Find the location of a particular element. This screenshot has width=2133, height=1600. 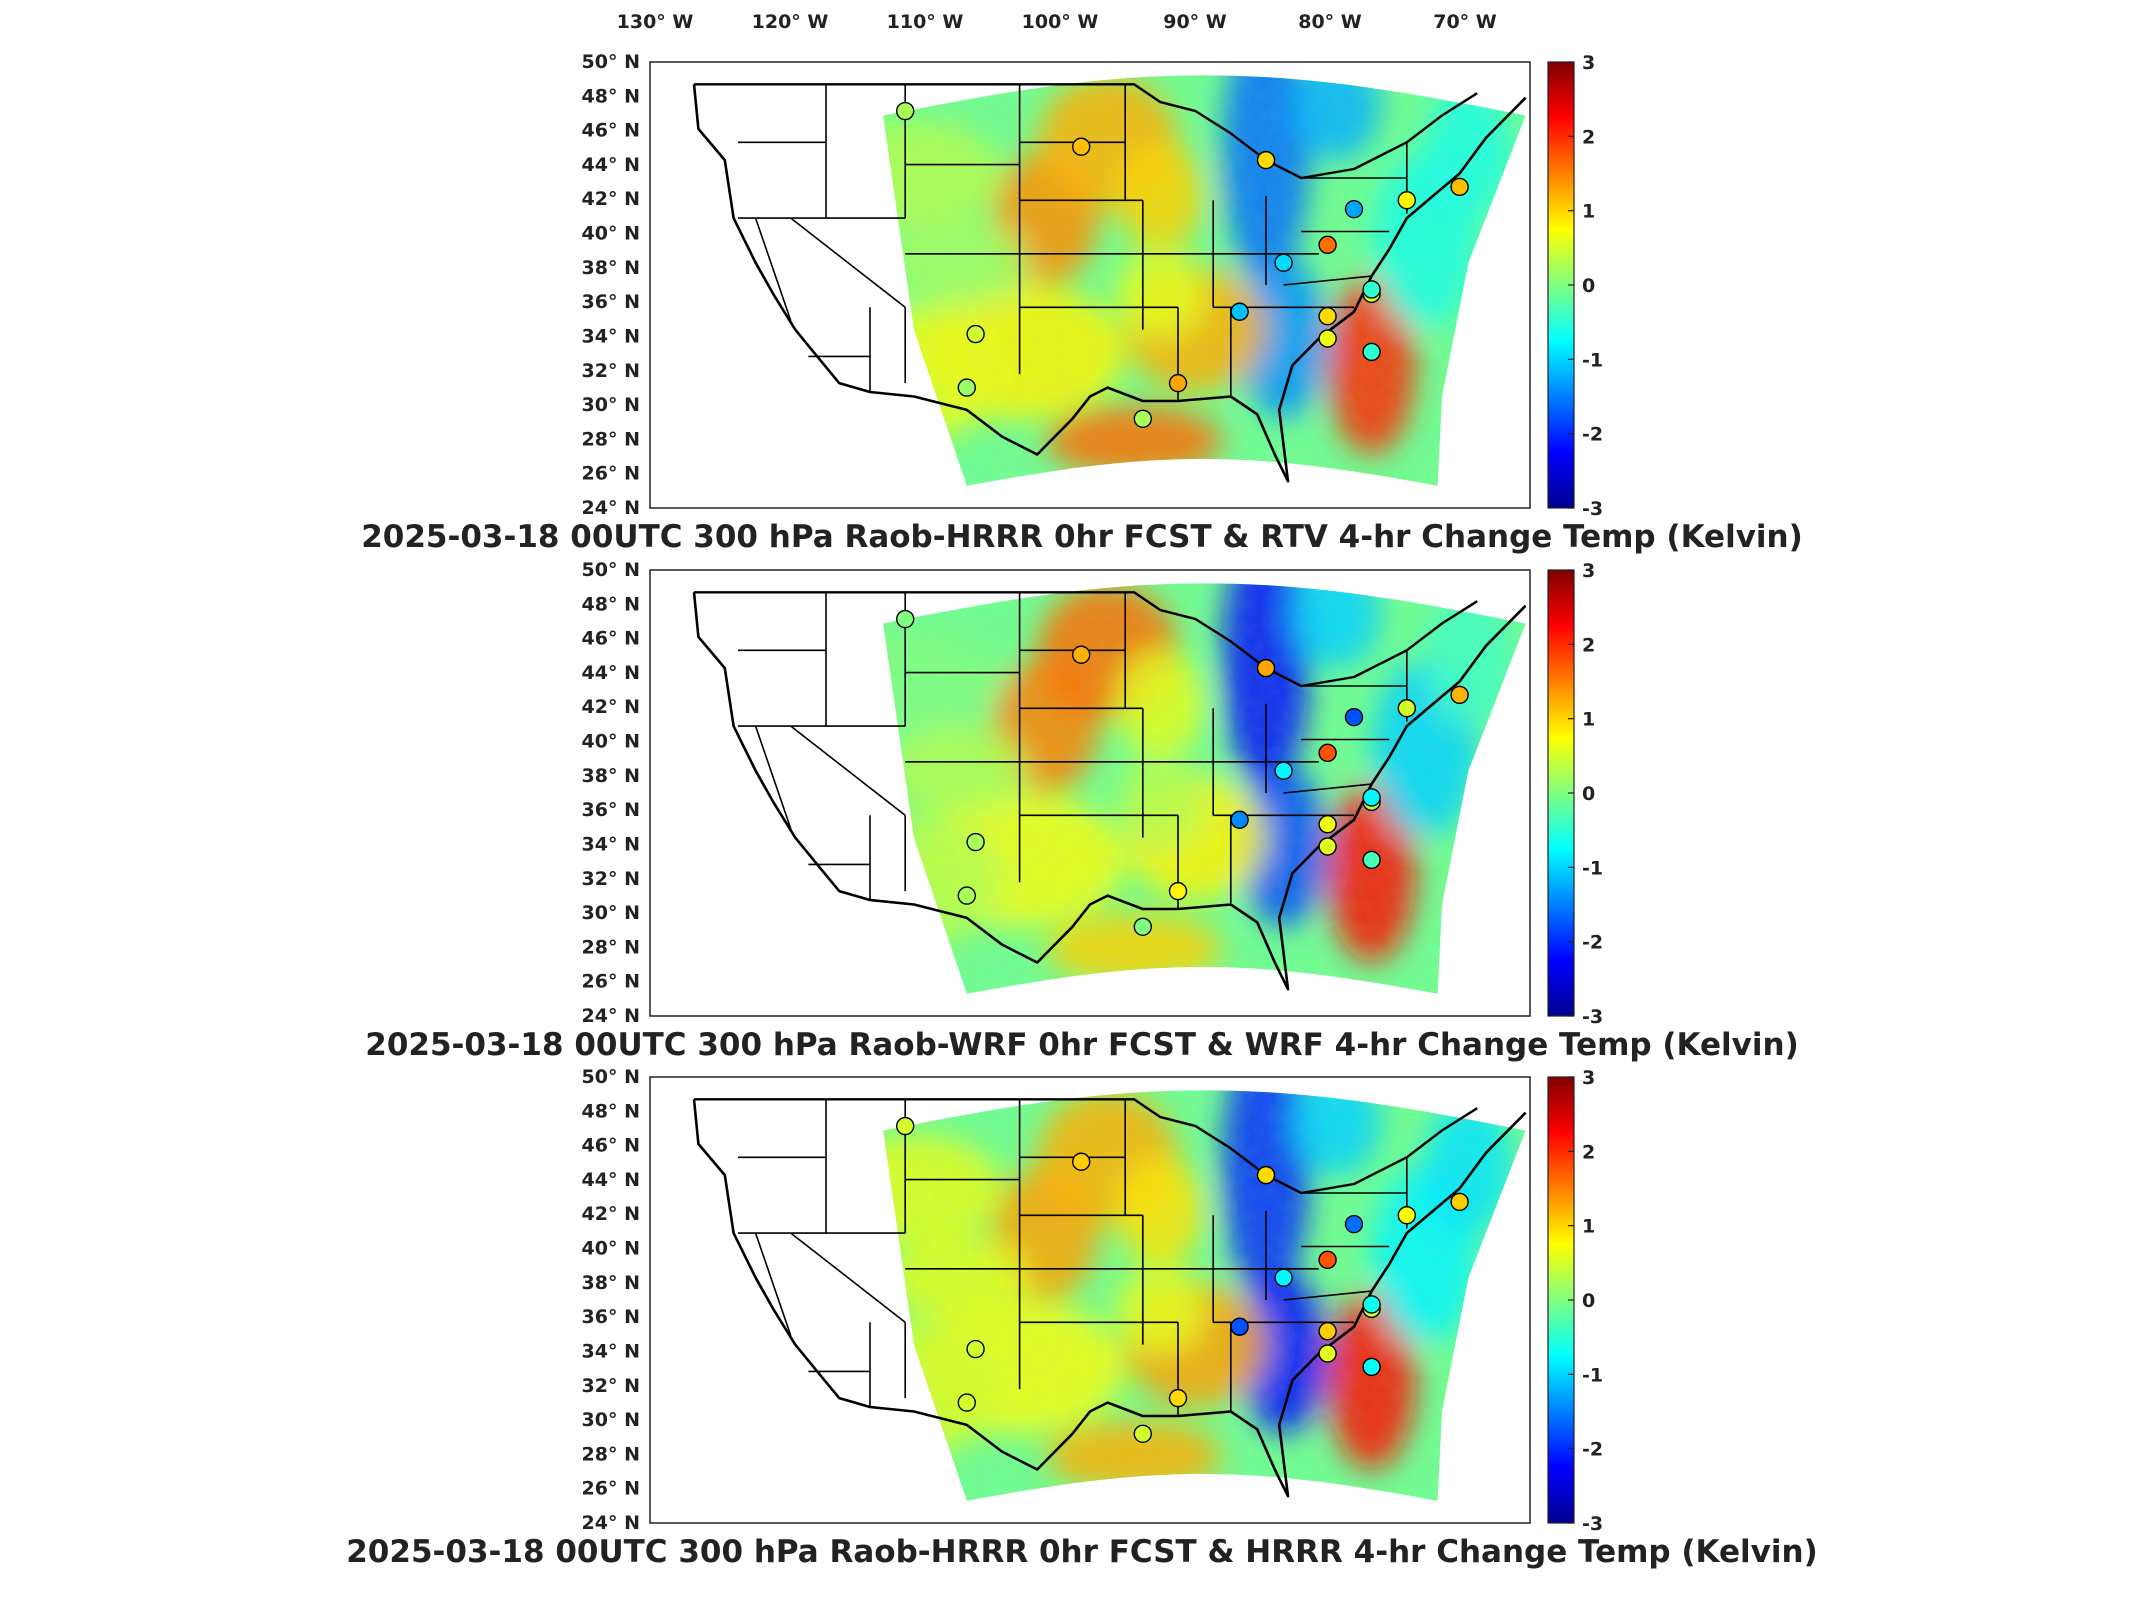

longitude-label: 120° W is located at coordinates (790, 22).